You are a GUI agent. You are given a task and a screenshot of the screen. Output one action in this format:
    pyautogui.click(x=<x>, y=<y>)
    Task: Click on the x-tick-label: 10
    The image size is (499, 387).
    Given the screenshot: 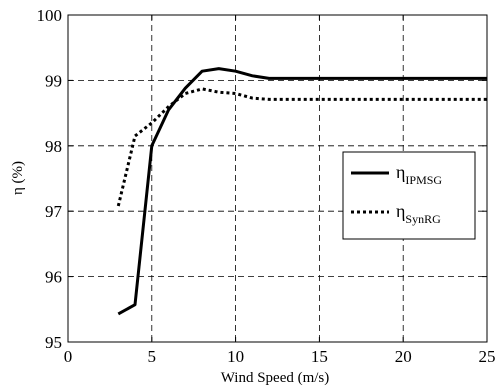 What is the action you would take?
    pyautogui.click(x=235, y=356)
    